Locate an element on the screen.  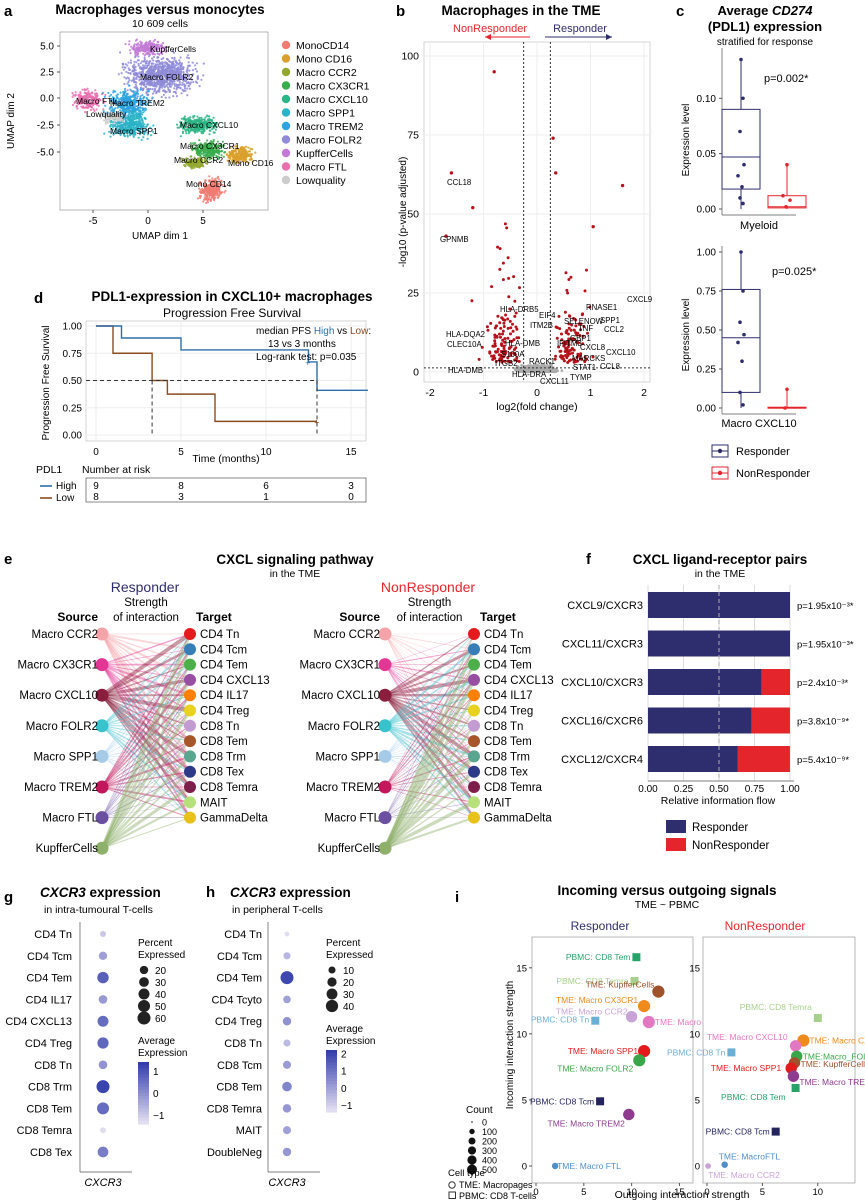
km-annot-low: Low is located at coordinates (359, 331).